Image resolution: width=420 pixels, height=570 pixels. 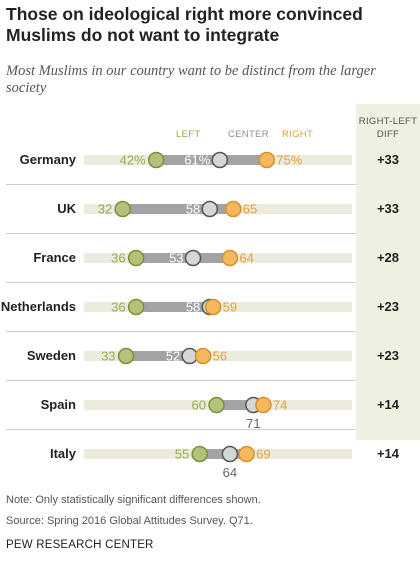 What do you see at coordinates (388, 128) in the screenshot?
I see `diff-column-header: RIGHT-LEFT DIFF` at bounding box center [388, 128].